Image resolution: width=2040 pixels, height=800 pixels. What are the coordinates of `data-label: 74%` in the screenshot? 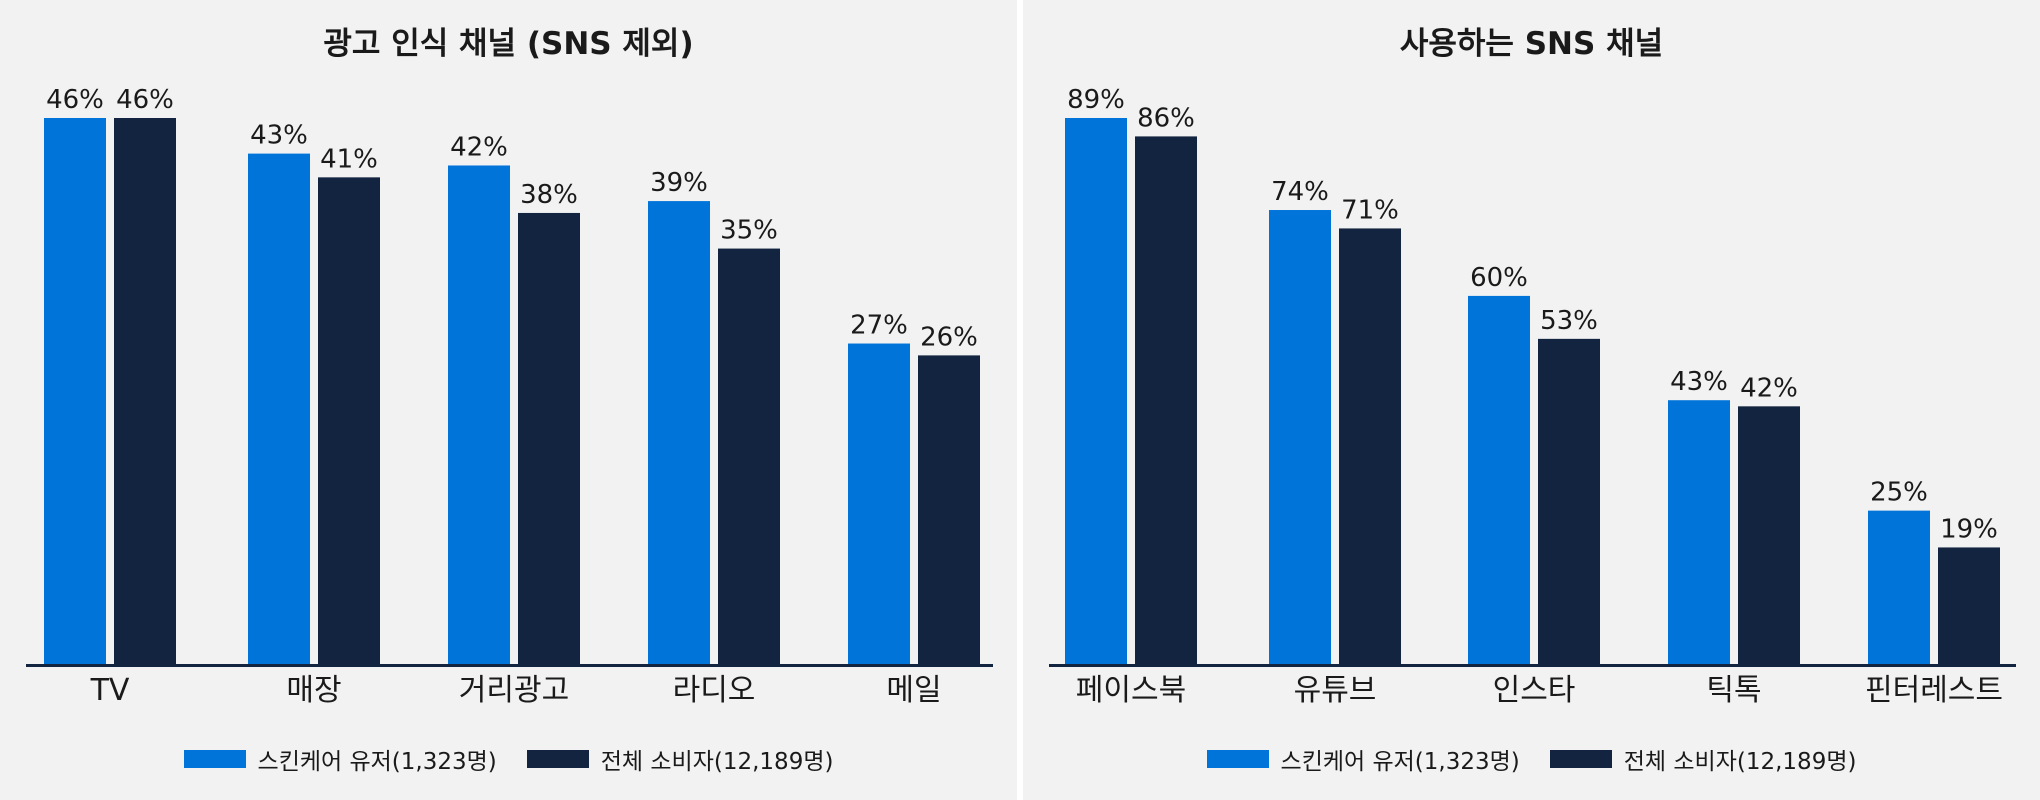 It's located at (1300, 192).